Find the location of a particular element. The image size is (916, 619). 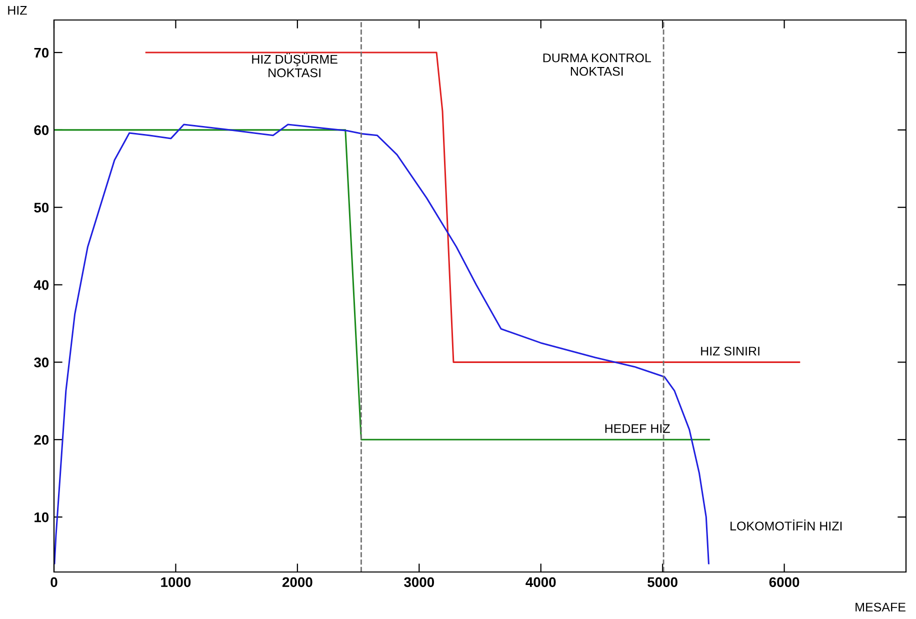

y-tick-label: 70 is located at coordinates (41, 53).